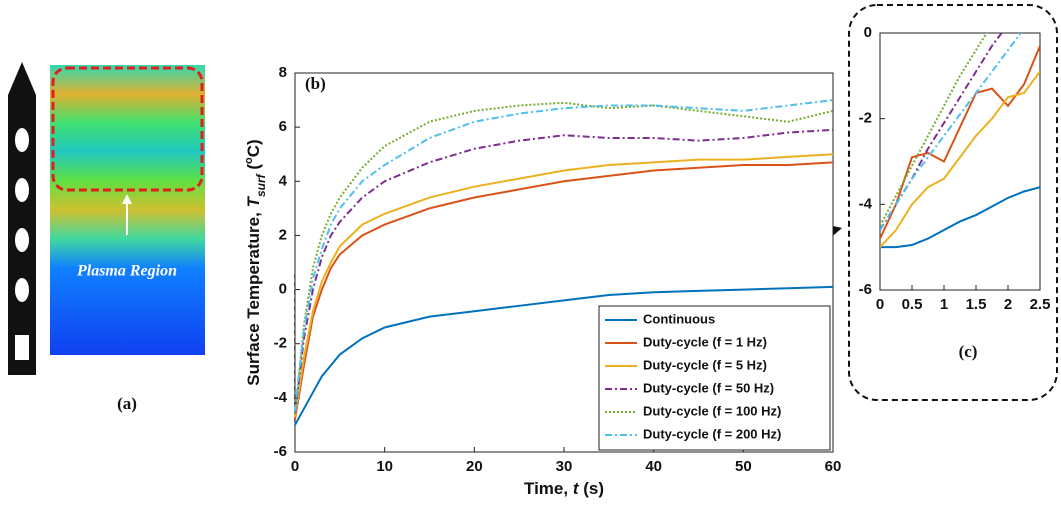 The image size is (1061, 524). What do you see at coordinates (714, 378) in the screenshot?
I see `legend-box` at bounding box center [714, 378].